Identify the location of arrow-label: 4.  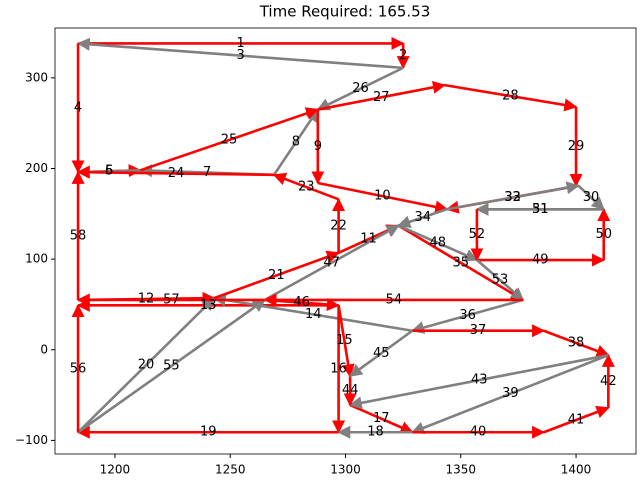
(78, 107).